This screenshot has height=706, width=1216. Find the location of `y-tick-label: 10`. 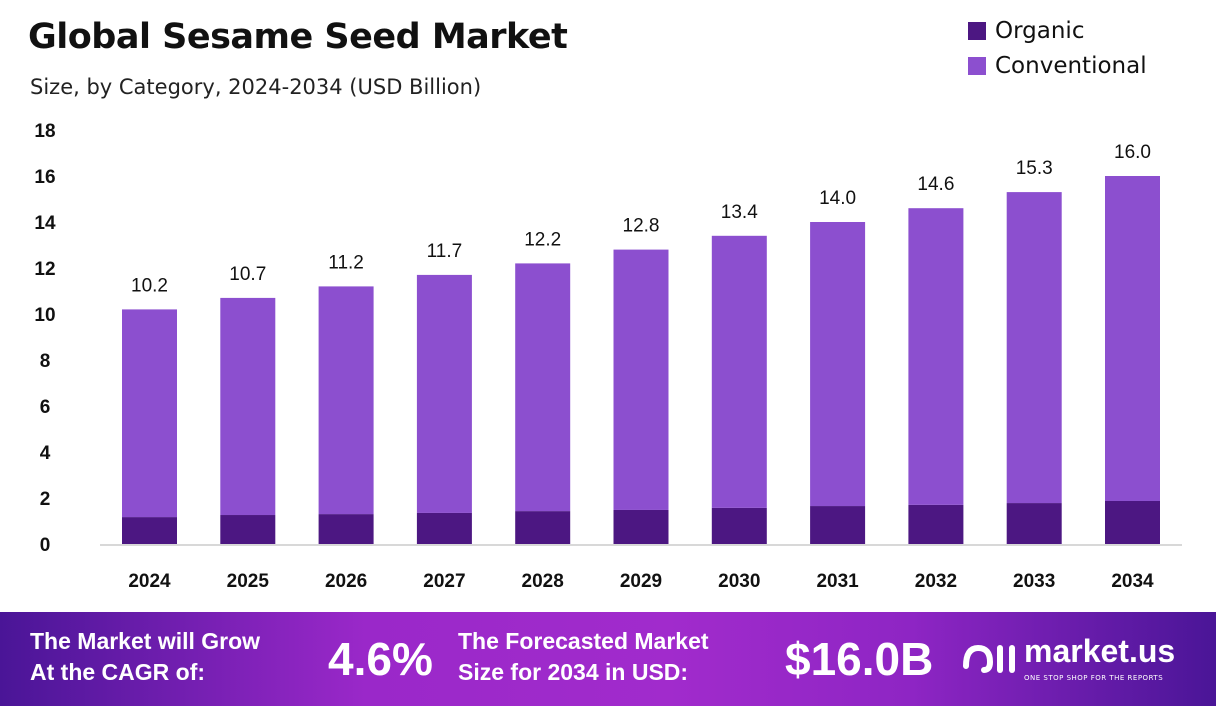

y-tick-label: 10 is located at coordinates (44, 315).